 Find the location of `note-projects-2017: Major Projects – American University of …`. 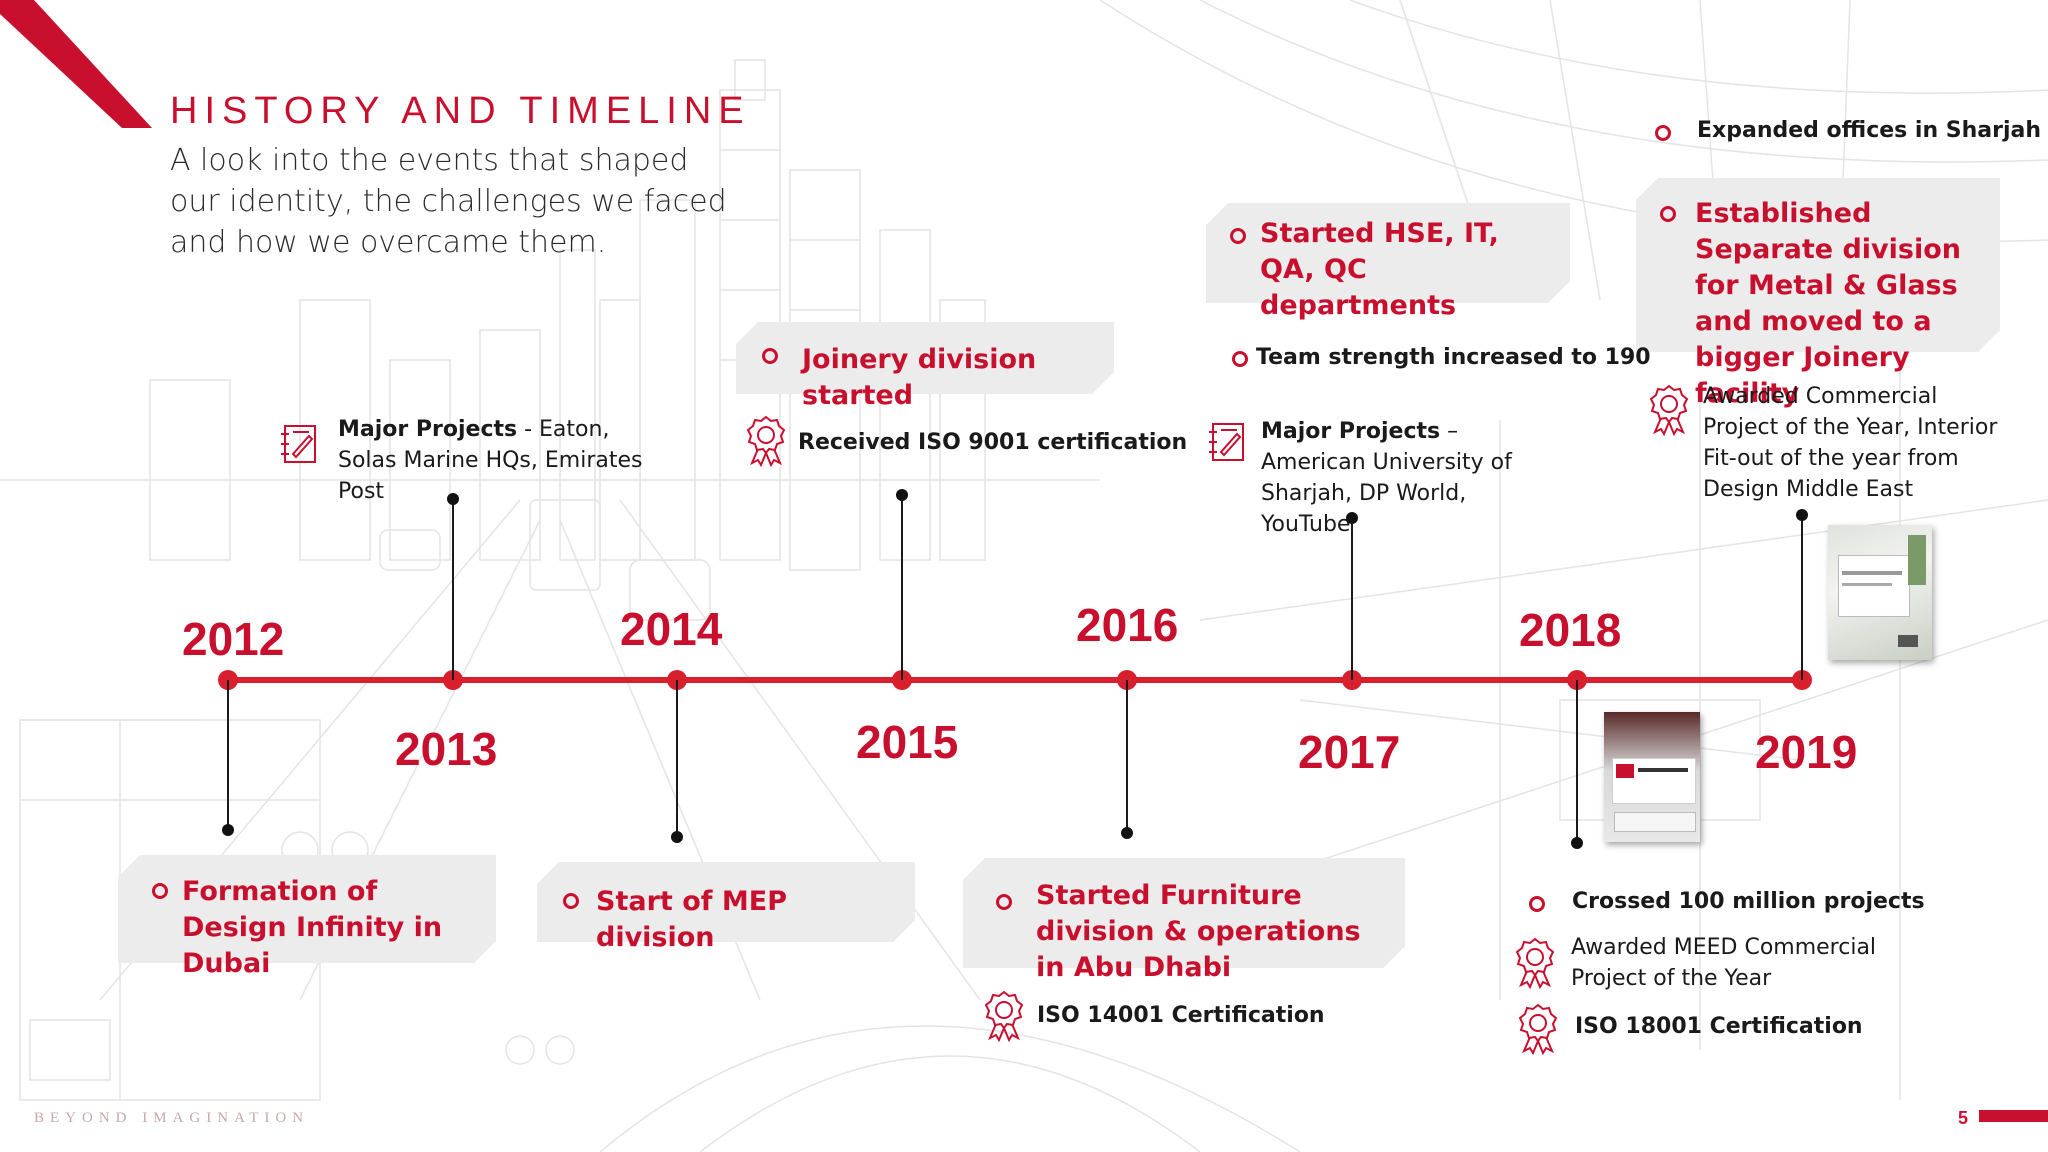

note-projects-2017: Major Projects – American University of … is located at coordinates (1411, 478).